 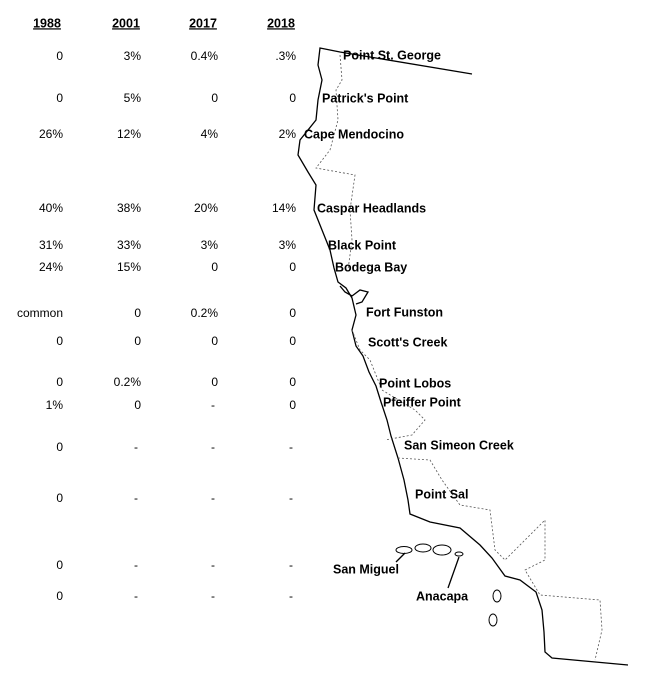 I want to click on column-header: 1988, so click(x=47, y=23).